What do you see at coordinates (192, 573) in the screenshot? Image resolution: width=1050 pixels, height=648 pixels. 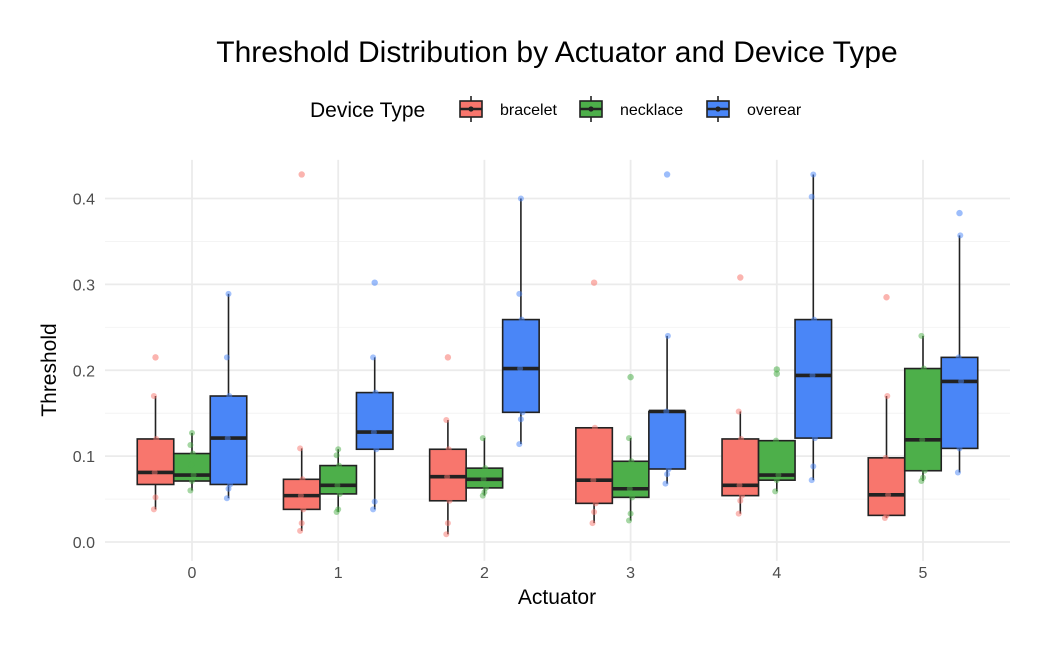 I see `x-tick-label: 0` at bounding box center [192, 573].